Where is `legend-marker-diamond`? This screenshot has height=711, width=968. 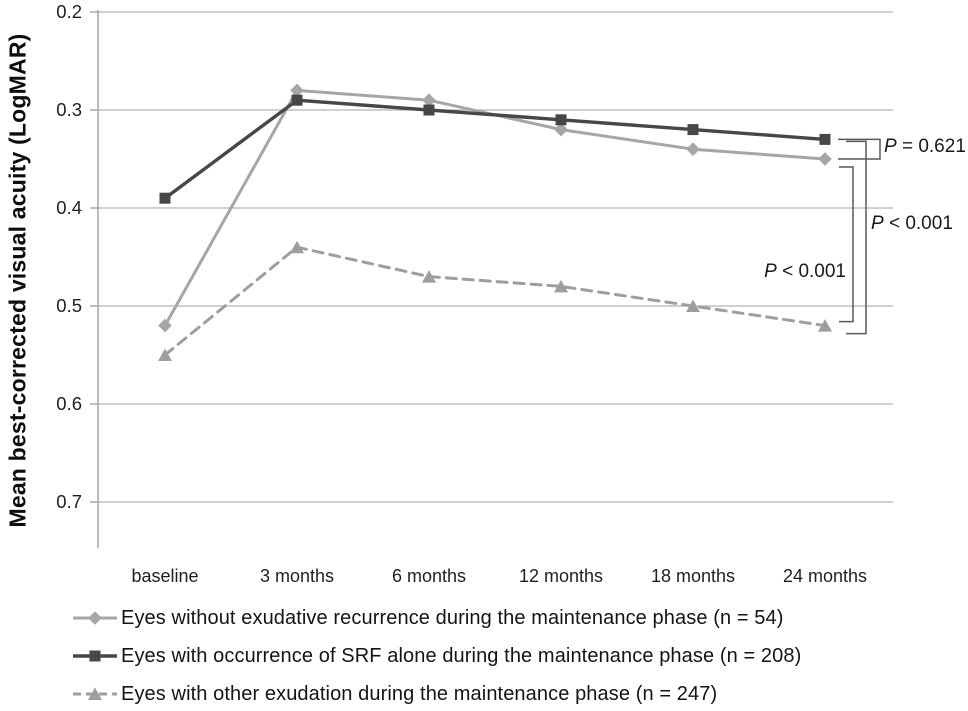 legend-marker-diamond is located at coordinates (95, 618).